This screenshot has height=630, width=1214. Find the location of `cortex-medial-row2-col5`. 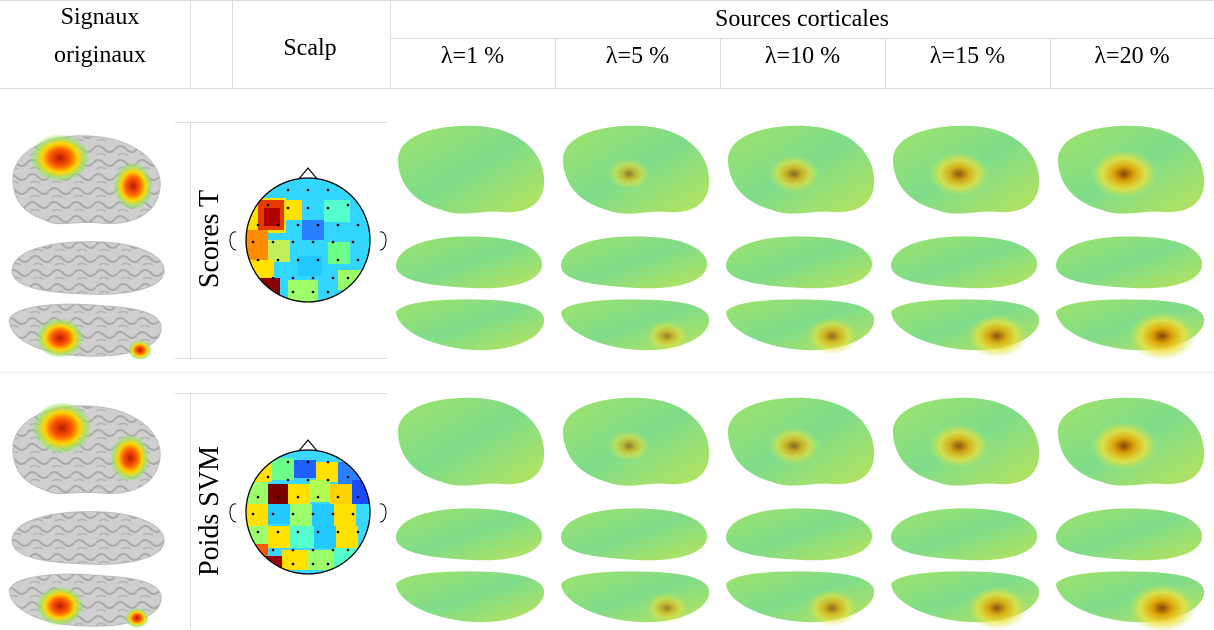

cortex-medial-row2-col5 is located at coordinates (1129, 534).